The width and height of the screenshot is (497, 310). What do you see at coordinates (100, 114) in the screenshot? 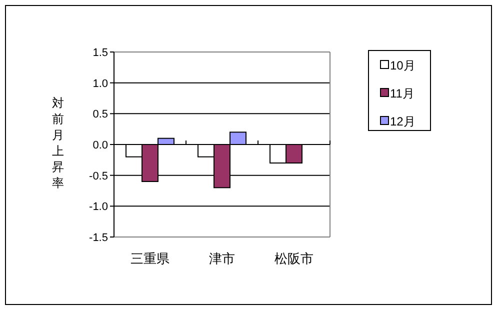
I see `y-tick-label: 0.5` at bounding box center [100, 114].